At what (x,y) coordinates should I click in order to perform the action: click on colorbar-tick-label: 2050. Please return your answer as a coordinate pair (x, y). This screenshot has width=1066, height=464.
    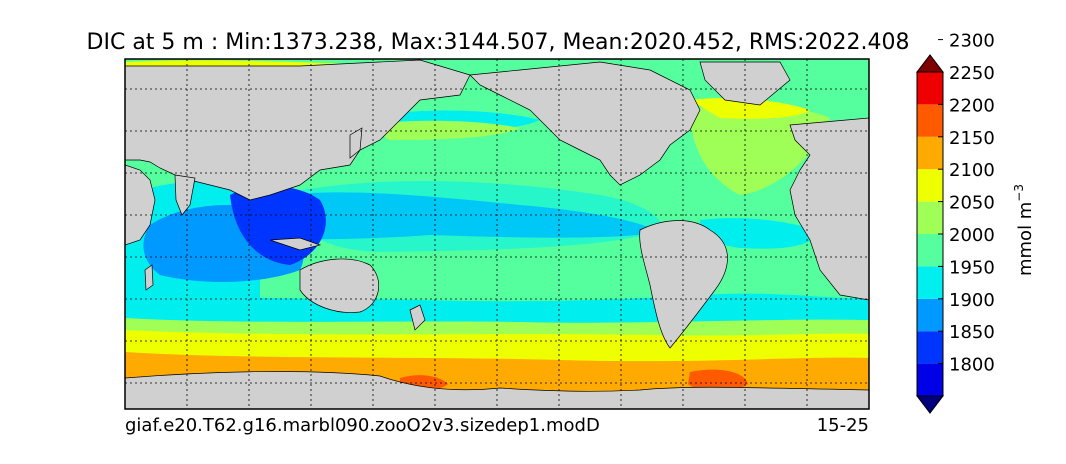
    Looking at the image, I should click on (972, 203).